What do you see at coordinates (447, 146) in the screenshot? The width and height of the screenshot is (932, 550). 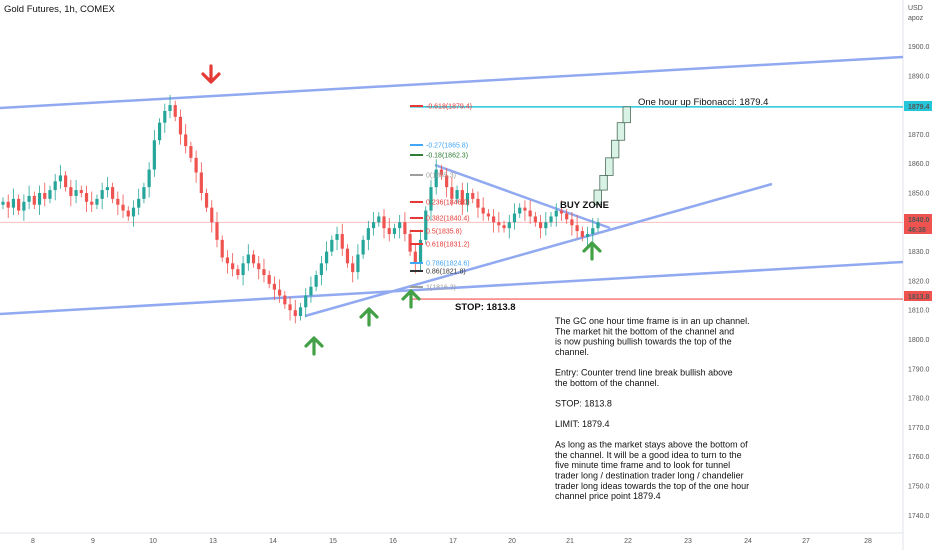 I see `fib-level-label: -0.27(1865.8)` at bounding box center [447, 146].